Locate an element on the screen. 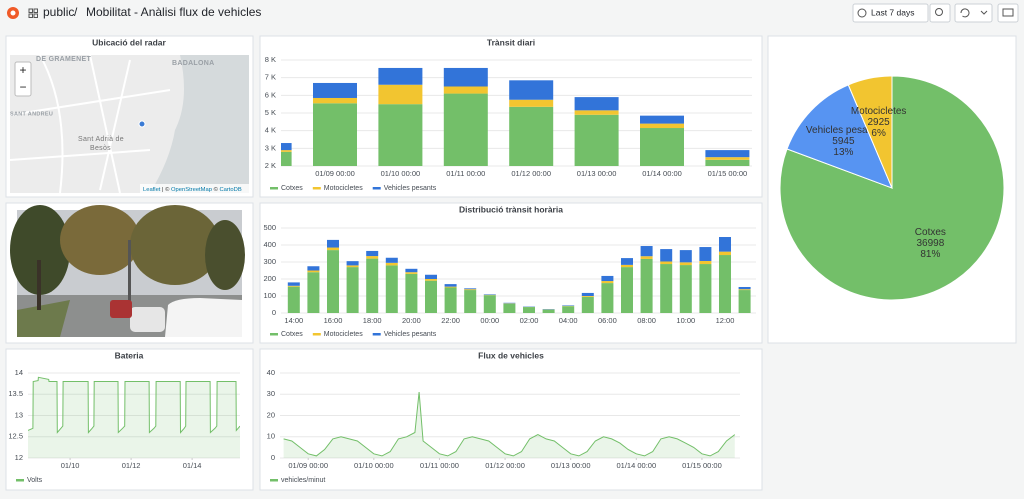 The width and height of the screenshot is (1024, 499). breadcrumb-folder: public is located at coordinates (58, 12).